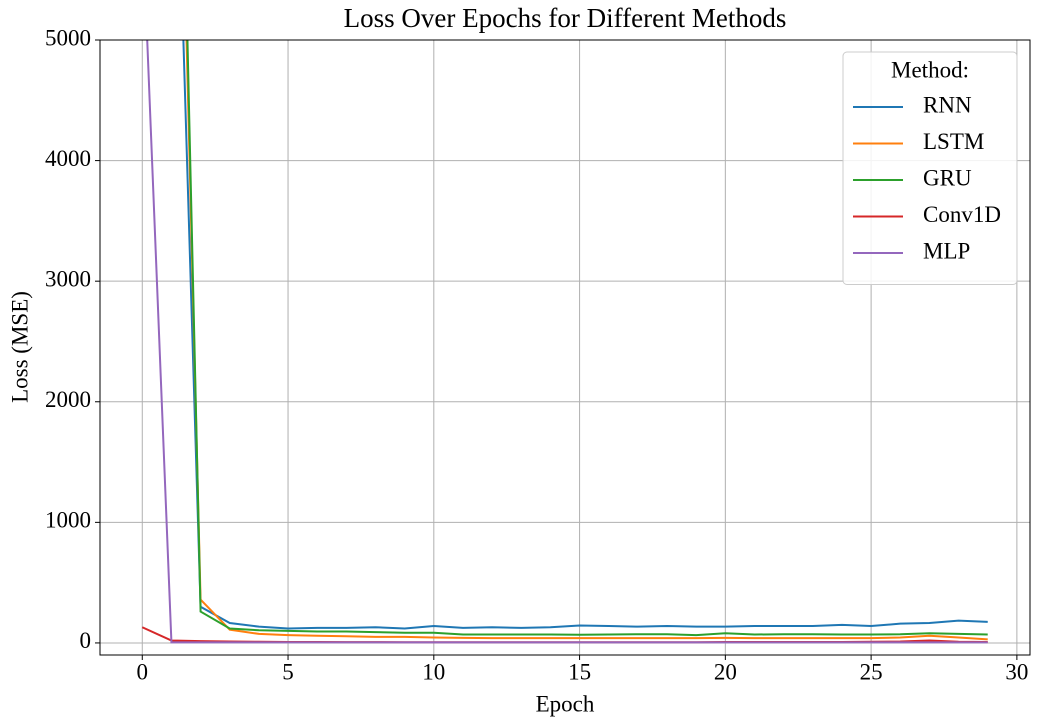 This screenshot has width=1039, height=728. Describe the element at coordinates (1016, 671) in the screenshot. I see `x-tick-label: 30` at that location.